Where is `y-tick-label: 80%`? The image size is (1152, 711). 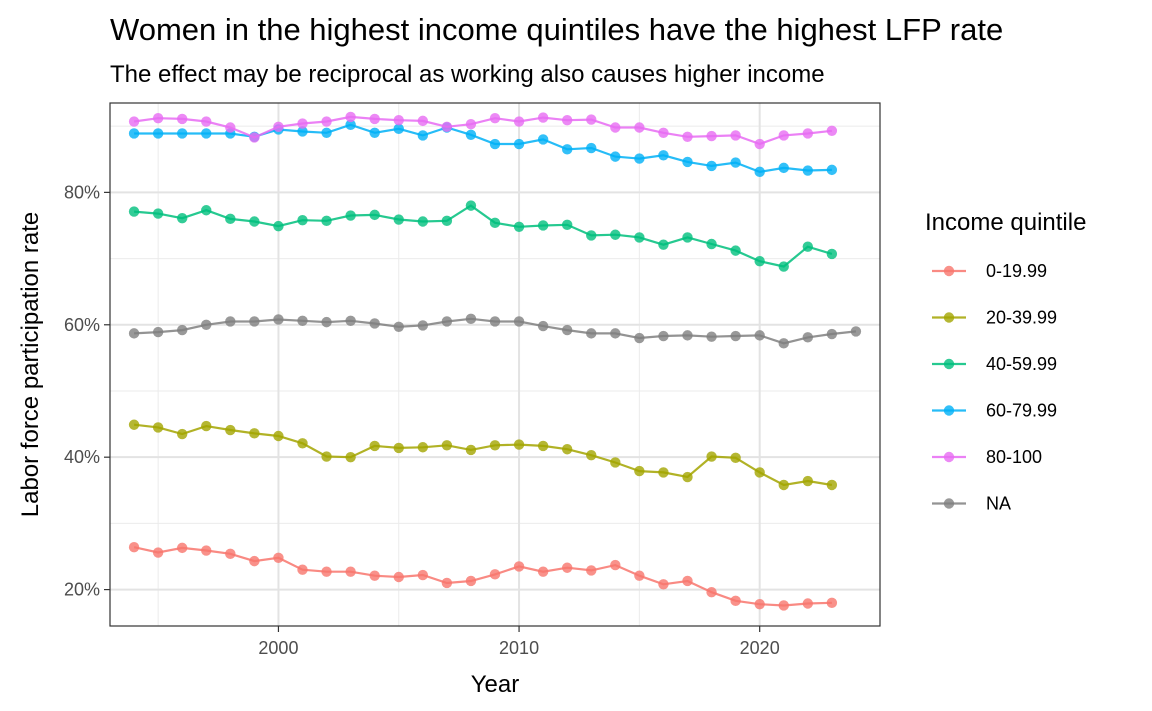
y-tick-label: 80% is located at coordinates (82, 192).